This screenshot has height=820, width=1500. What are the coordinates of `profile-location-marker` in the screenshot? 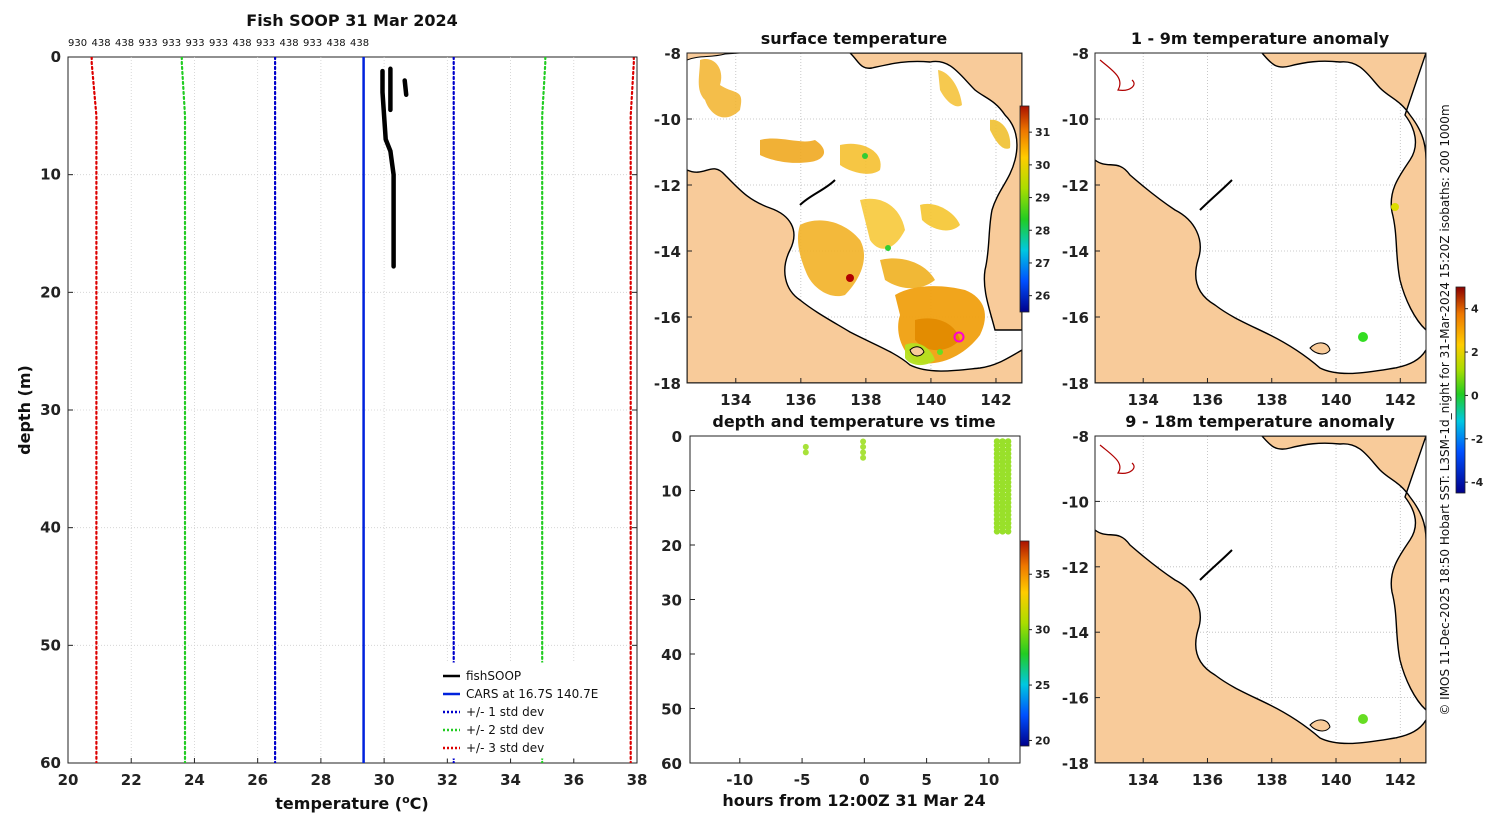 It's located at (959, 337).